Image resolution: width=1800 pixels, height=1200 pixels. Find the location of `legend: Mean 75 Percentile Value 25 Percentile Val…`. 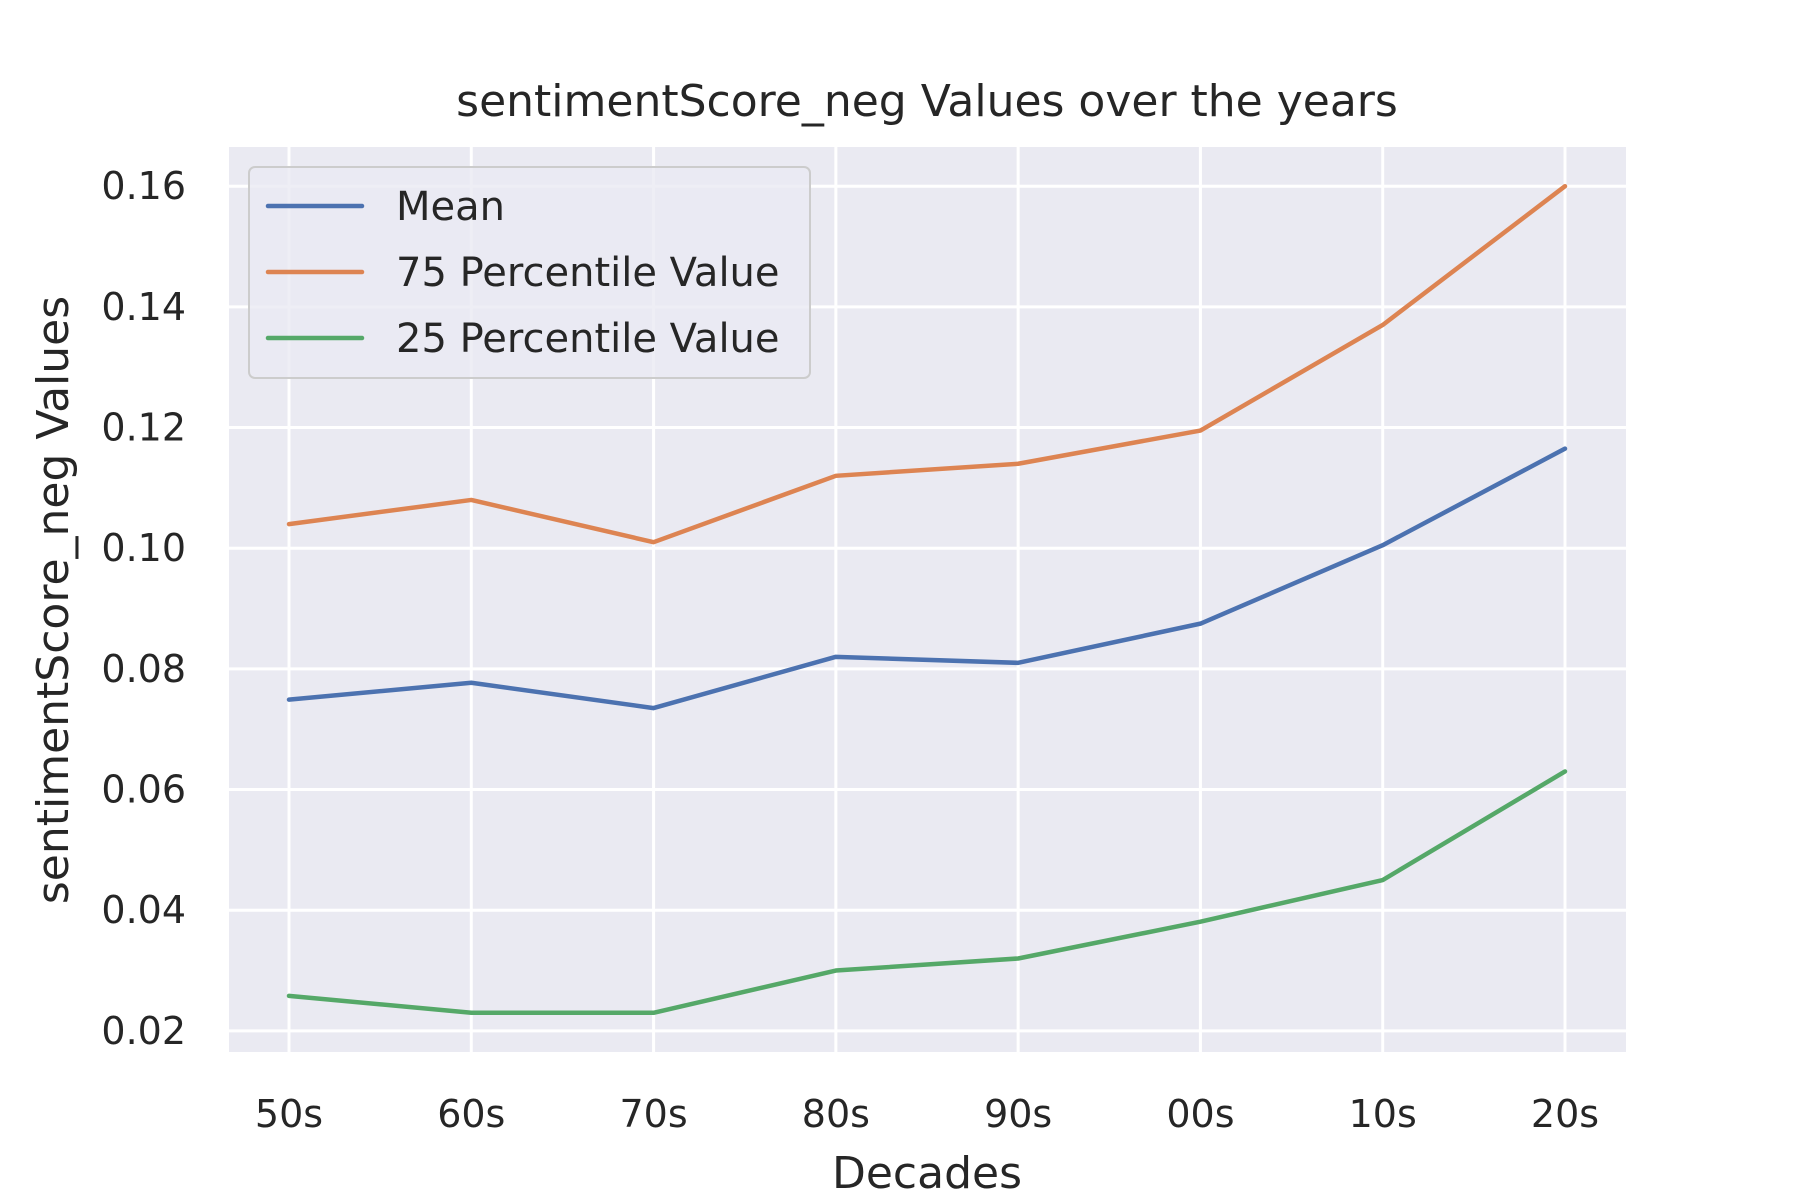

legend: Mean 75 Percentile Value 25 Percentile Val… is located at coordinates (529, 272).